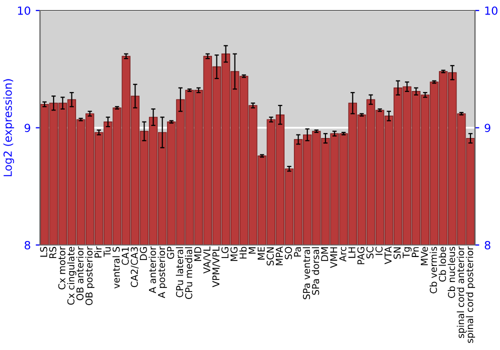 The height and width of the screenshot is (350, 500). What do you see at coordinates (388, 255) in the screenshot?
I see `x-tick-label: VTA` at bounding box center [388, 255].